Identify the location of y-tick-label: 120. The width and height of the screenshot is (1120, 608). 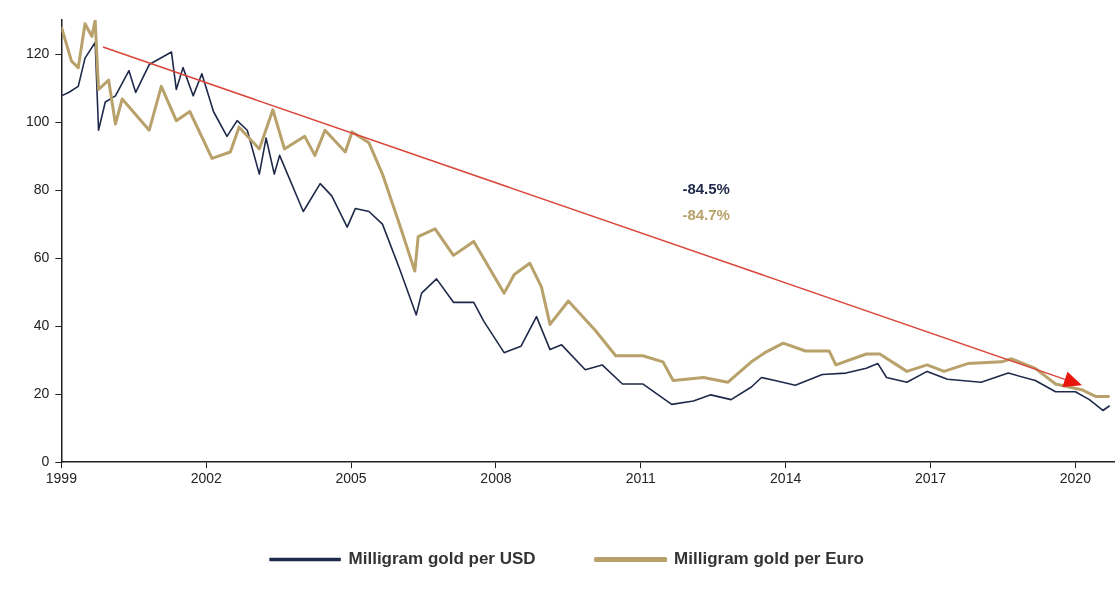
(38, 52).